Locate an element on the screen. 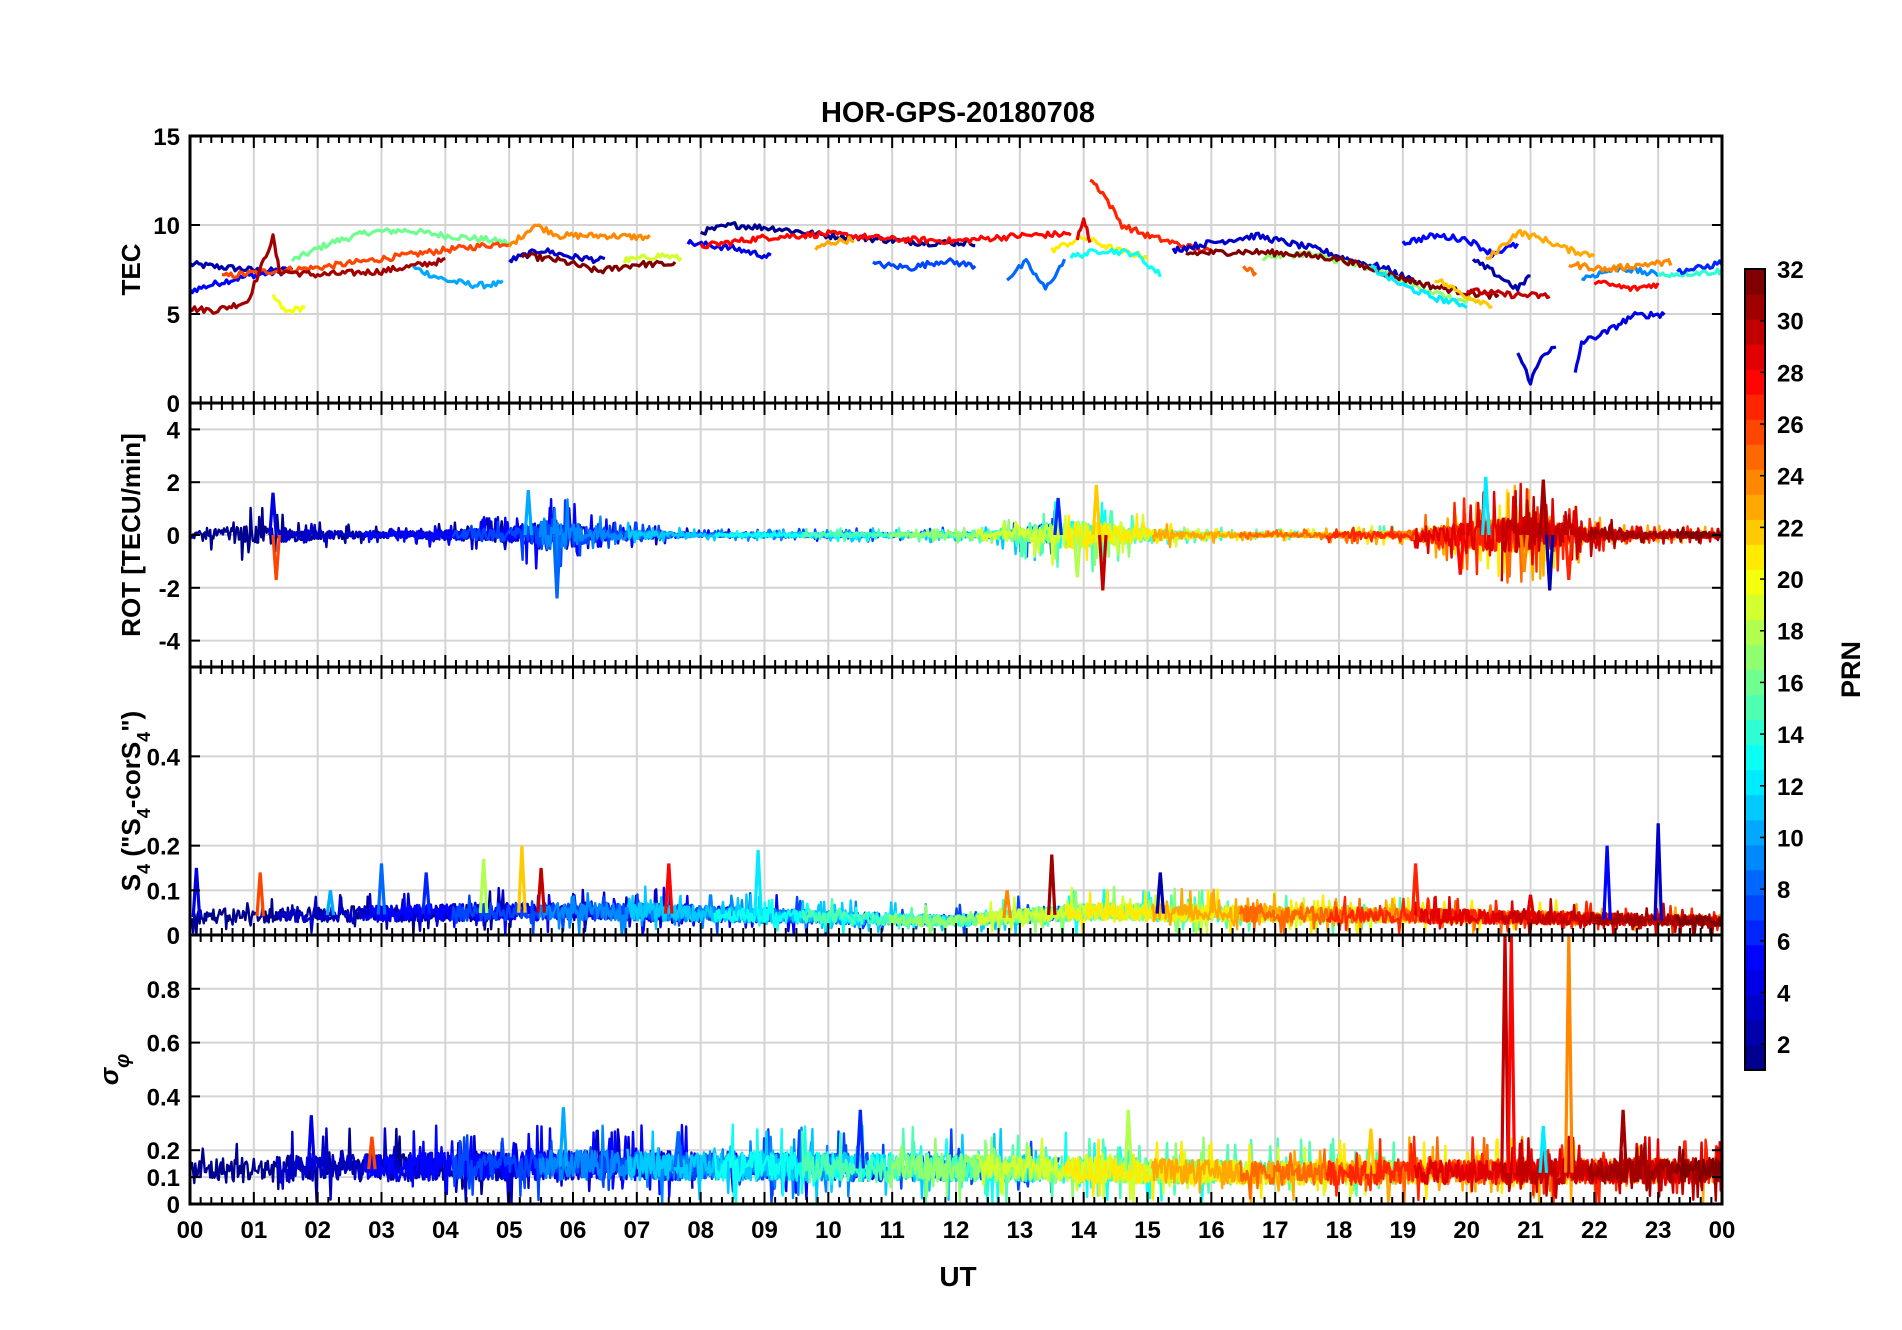  x-tick-label: 06 is located at coordinates (573, 1230).